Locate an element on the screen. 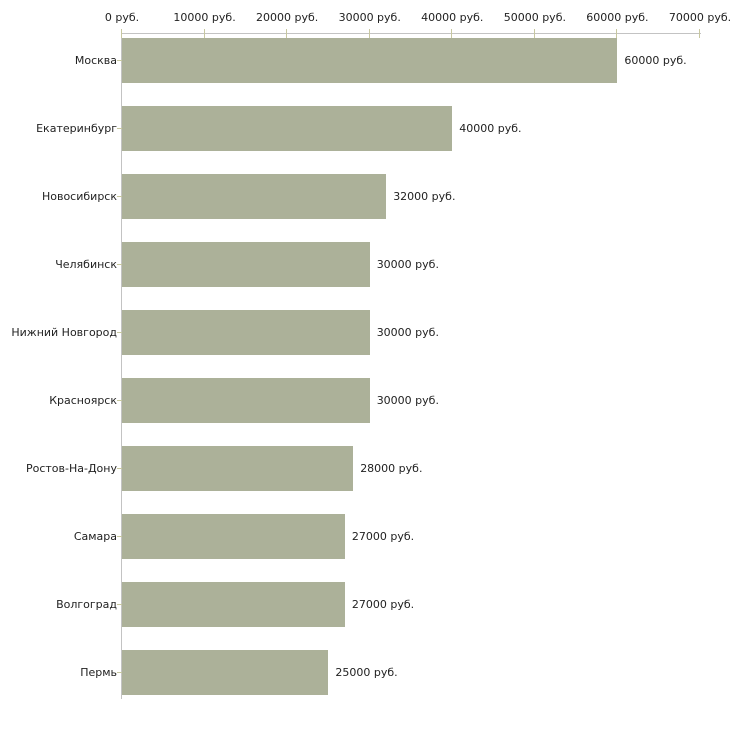 Image resolution: width=730 pixels, height=730 pixels. category-label: Волгоград is located at coordinates (86, 604).